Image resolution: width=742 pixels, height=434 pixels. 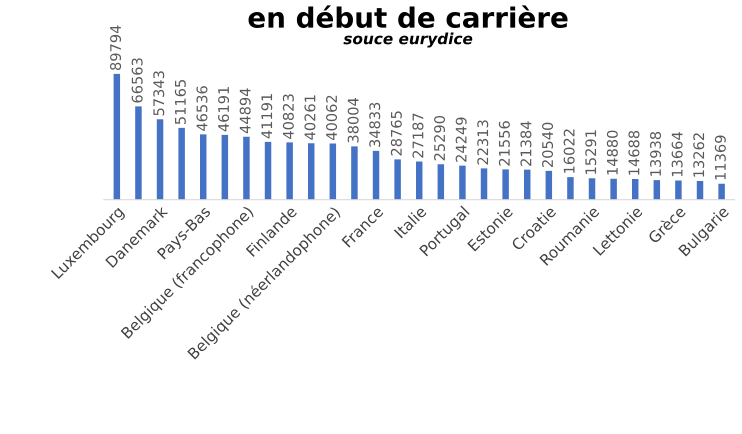 What do you see at coordinates (590, 152) in the screenshot?
I see `data-label: 15291` at bounding box center [590, 152].